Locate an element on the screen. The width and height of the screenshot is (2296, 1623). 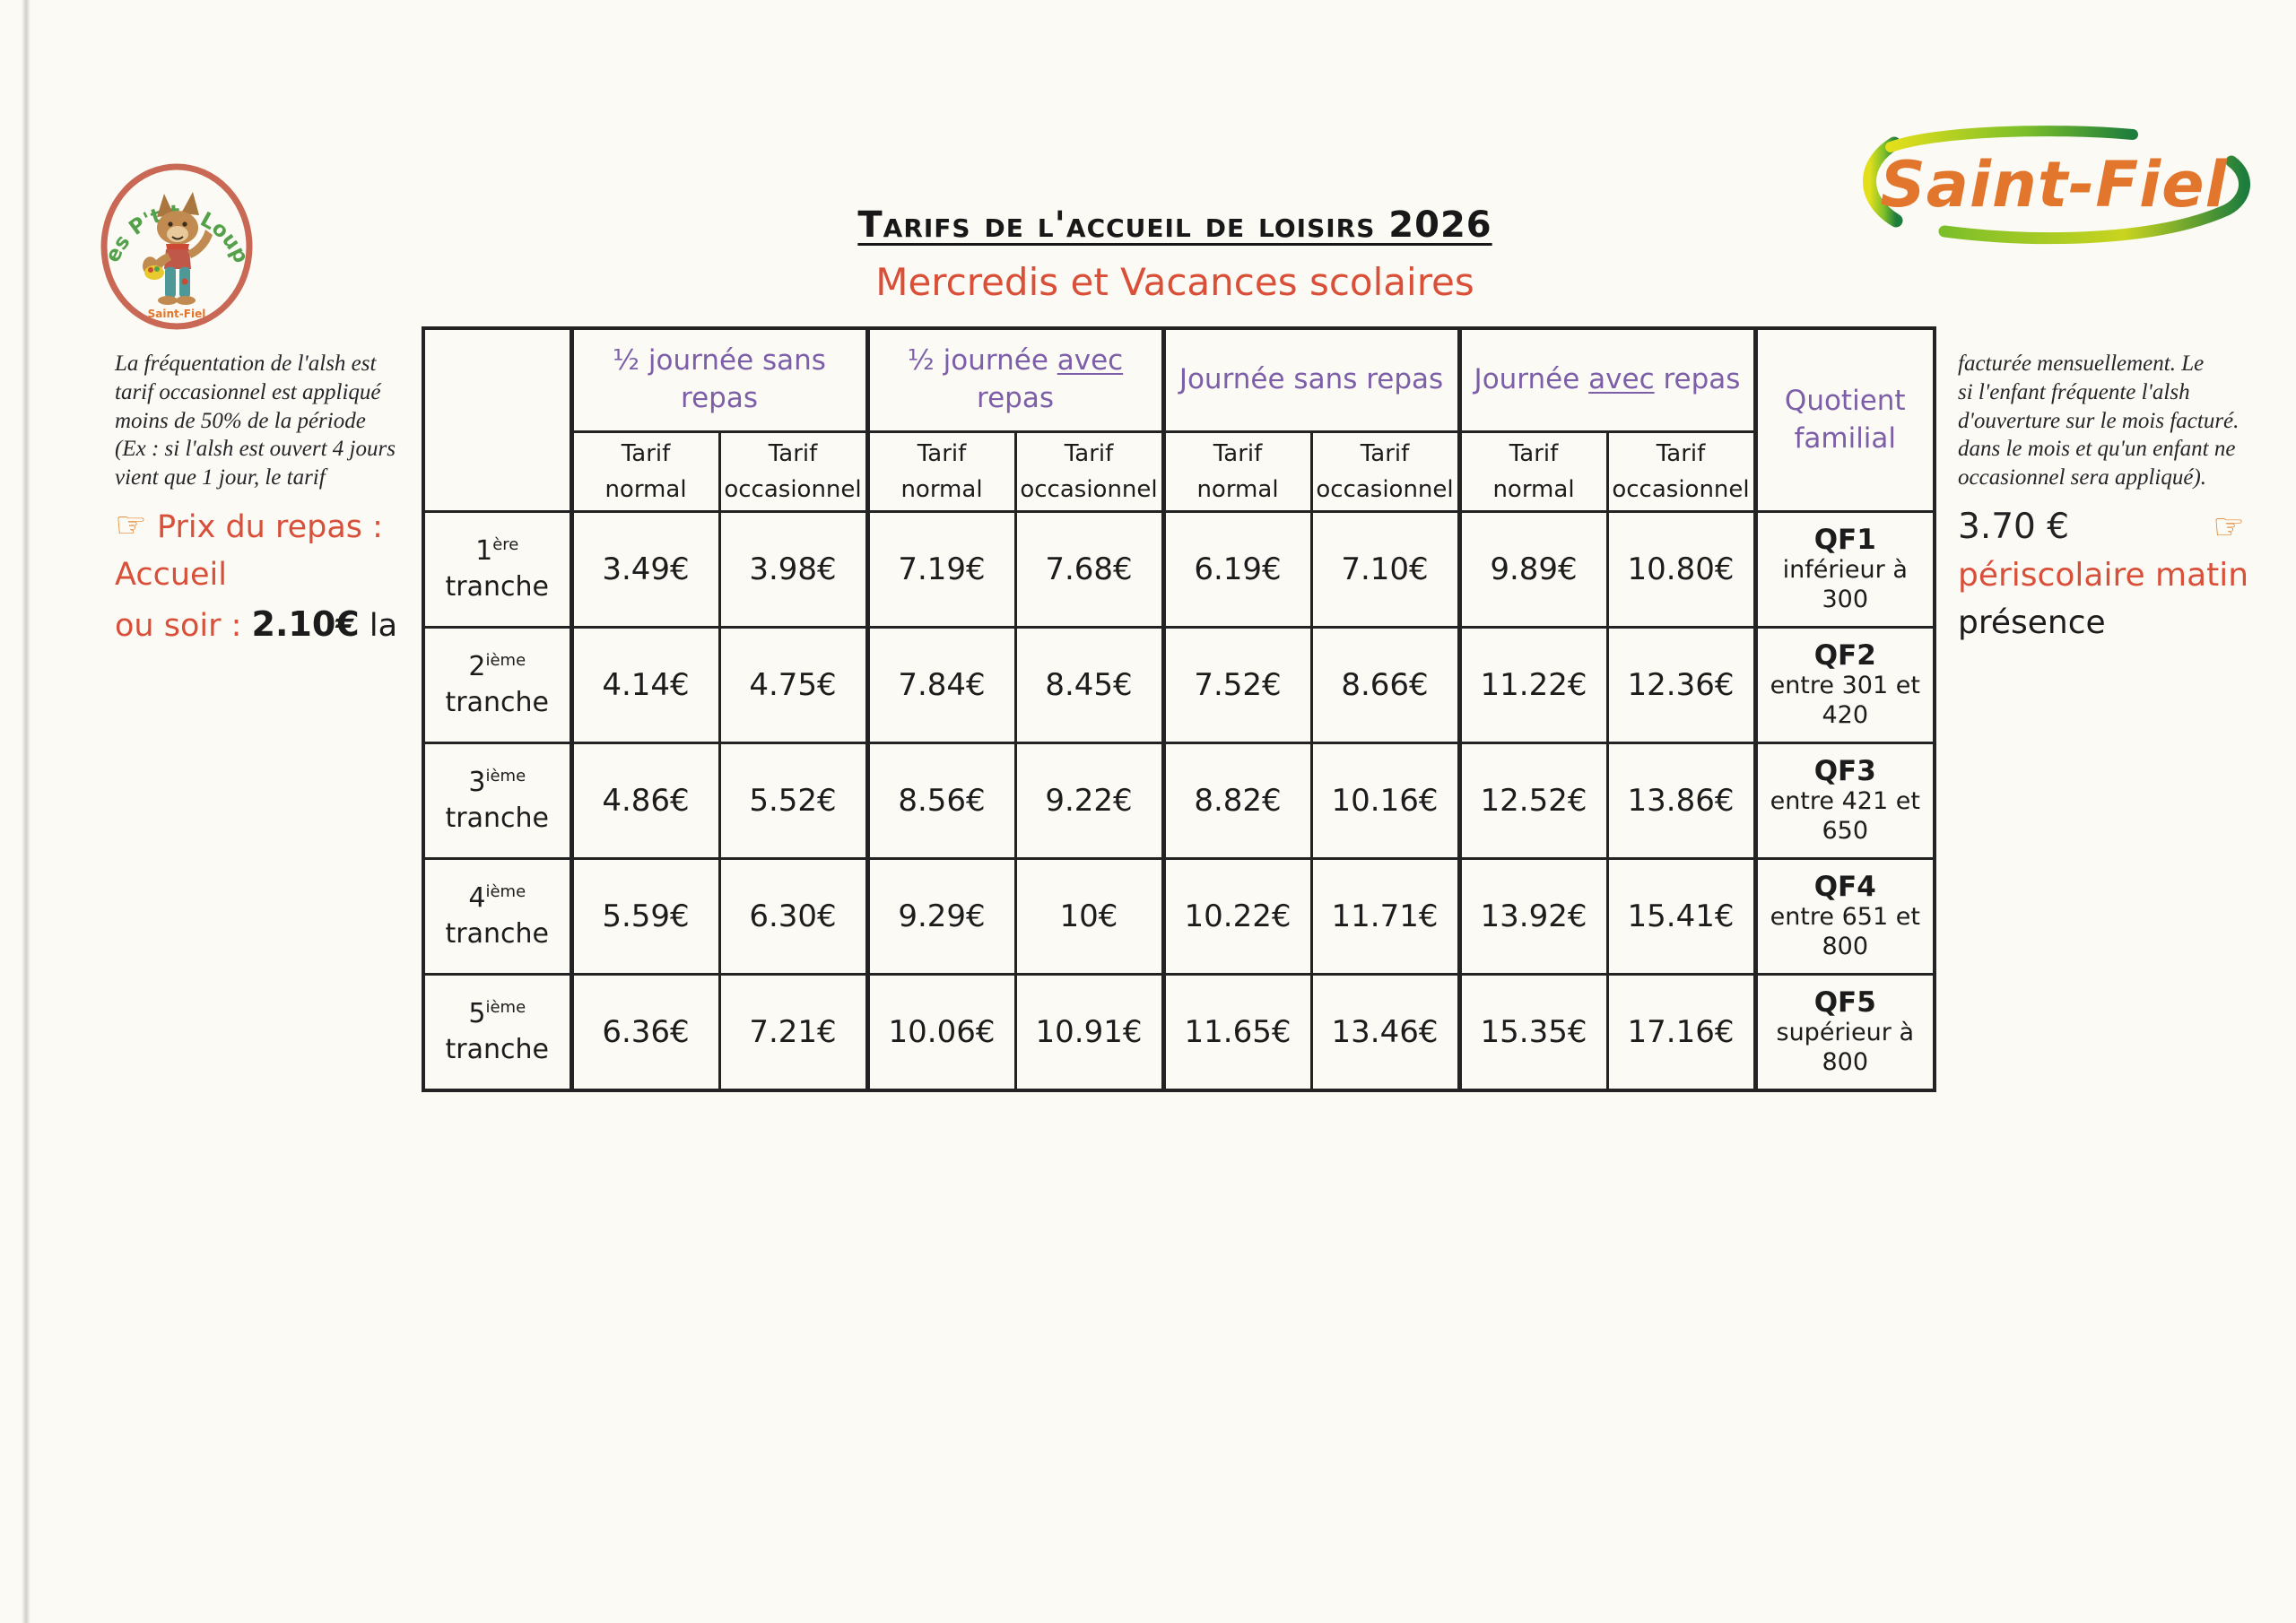
price-cell: 7.19€ is located at coordinates (941, 569).